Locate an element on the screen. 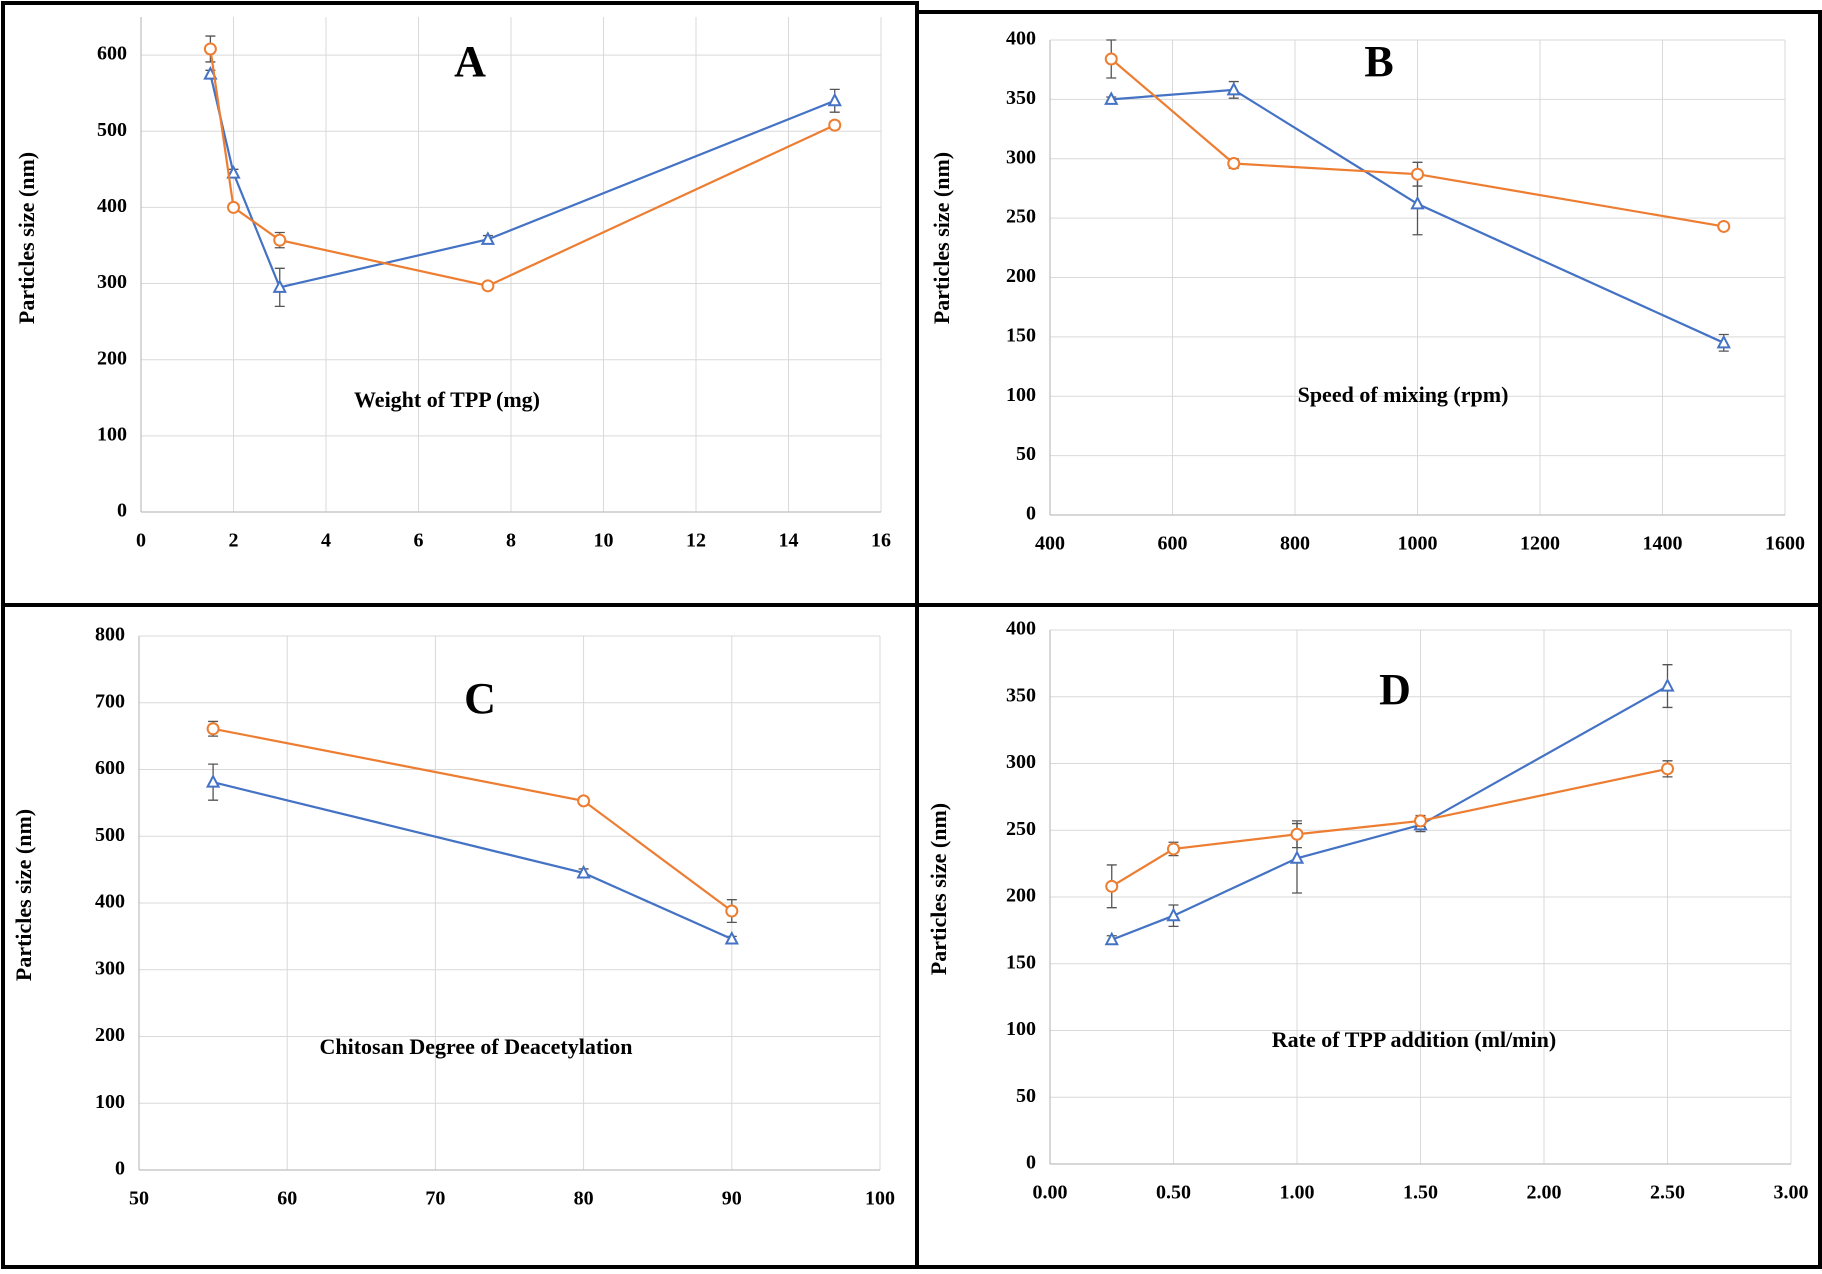  x-tick-label: 0 is located at coordinates (141, 541).